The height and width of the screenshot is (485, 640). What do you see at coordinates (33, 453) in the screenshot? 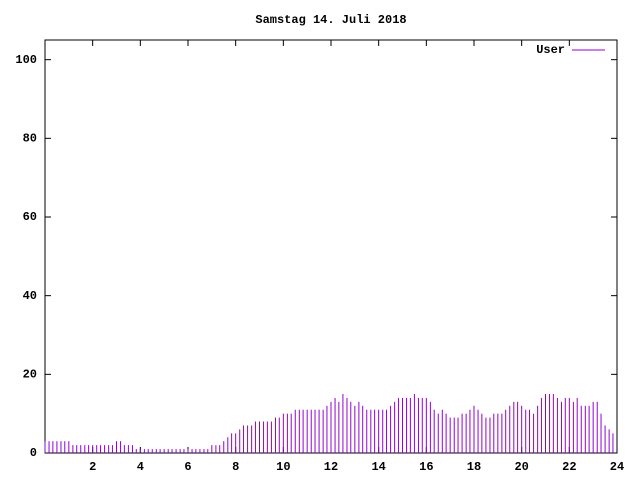
I see `y-tick-label: 0` at bounding box center [33, 453].